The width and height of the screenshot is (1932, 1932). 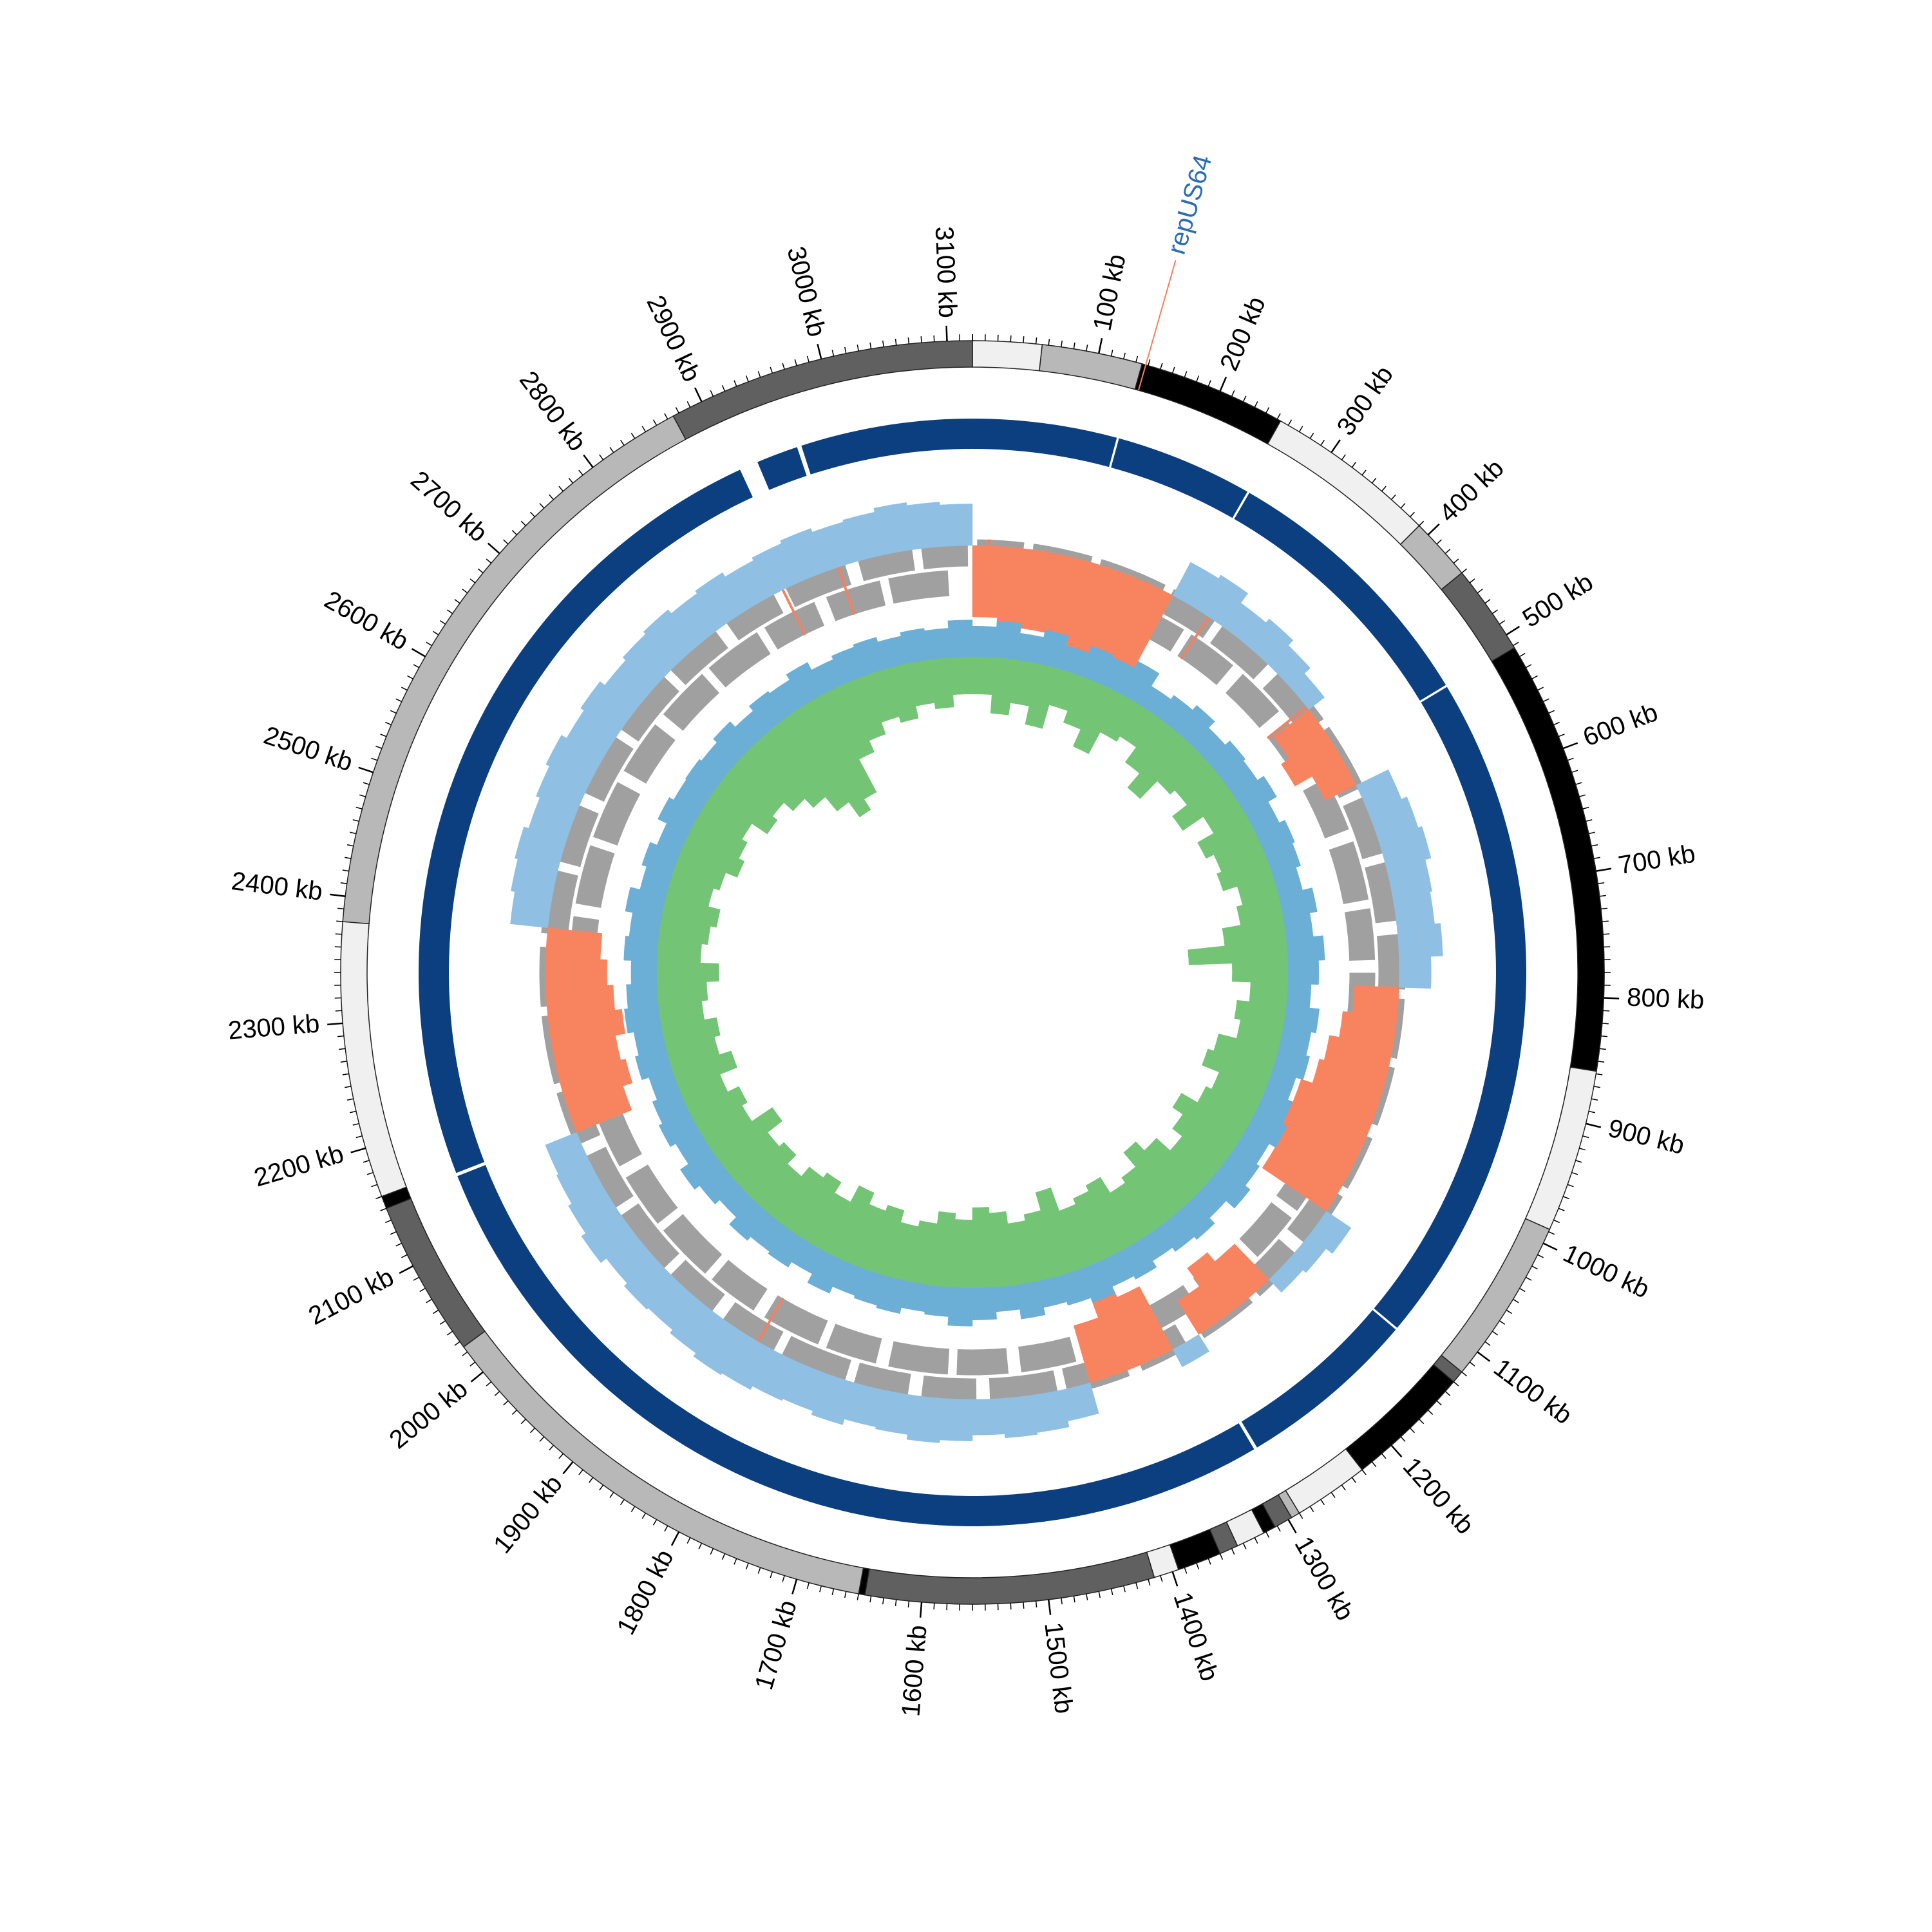 I want to click on tick-label: 2500 kb, so click(x=308, y=749).